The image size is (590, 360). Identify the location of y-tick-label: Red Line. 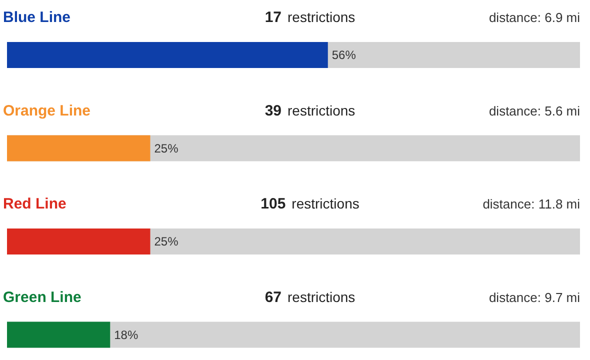
(34, 204).